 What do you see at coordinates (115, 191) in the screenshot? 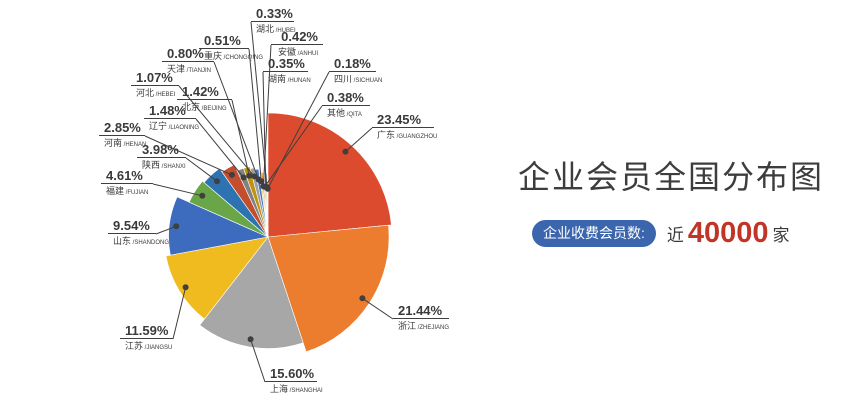
I see `slice-province: 福建` at bounding box center [115, 191].